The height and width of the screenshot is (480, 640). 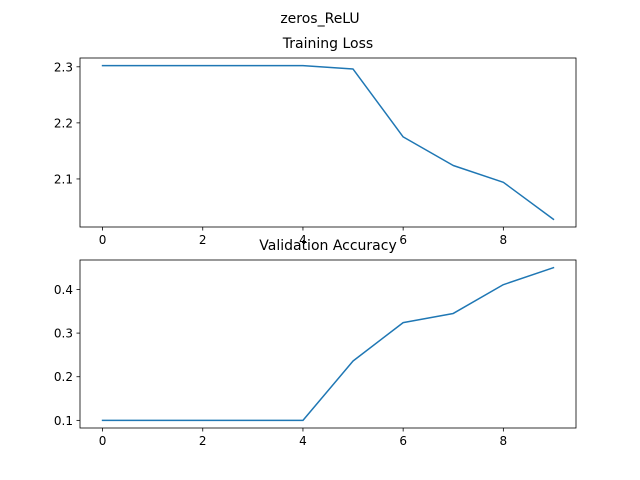 I want to click on validation-accuracy-xtick-label: 0, so click(x=103, y=441).